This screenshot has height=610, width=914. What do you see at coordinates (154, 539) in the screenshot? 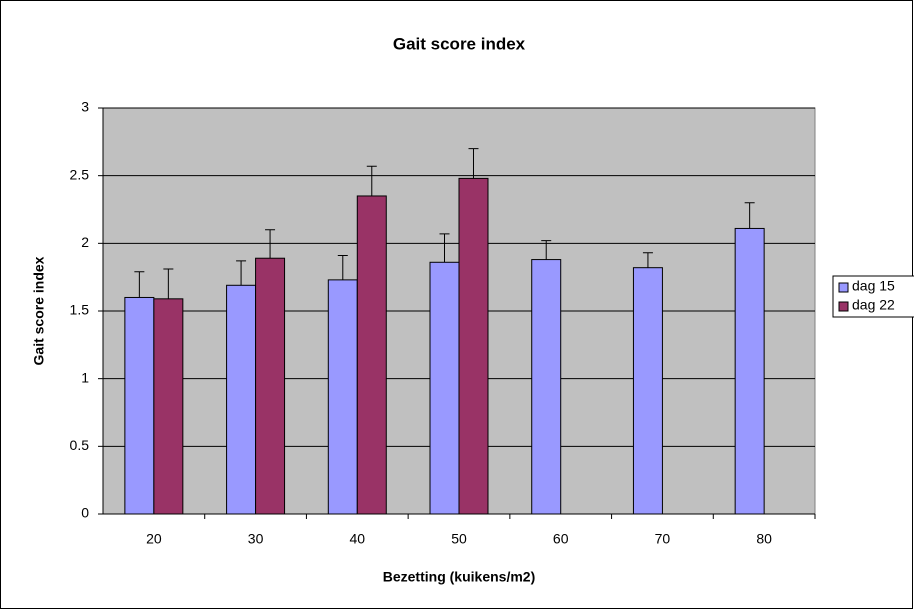
I see `x-tick-label: 20` at bounding box center [154, 539].